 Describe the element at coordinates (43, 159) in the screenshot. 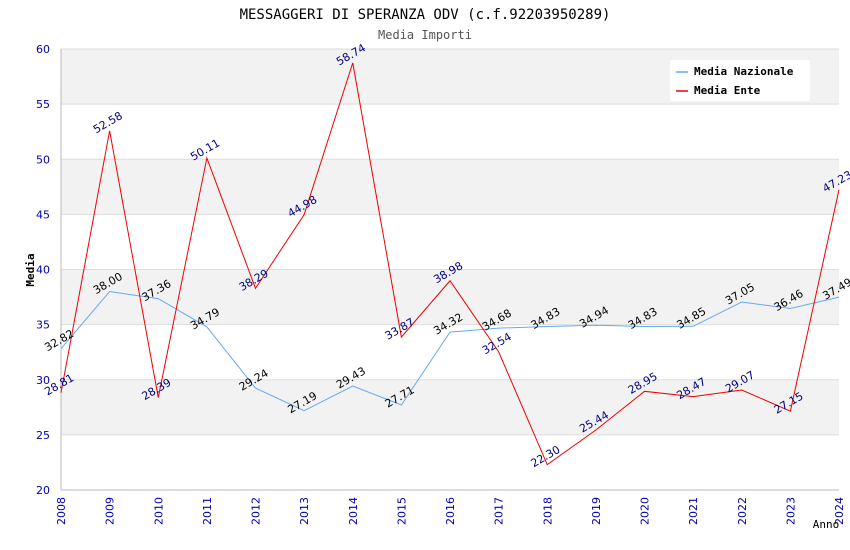

I see `y-tick-label: 50` at that location.